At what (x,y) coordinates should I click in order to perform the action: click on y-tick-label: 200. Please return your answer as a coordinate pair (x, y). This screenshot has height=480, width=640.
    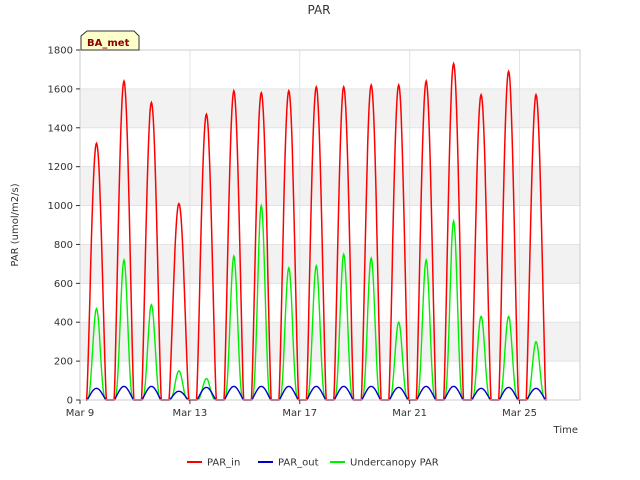
    Looking at the image, I should click on (63, 362).